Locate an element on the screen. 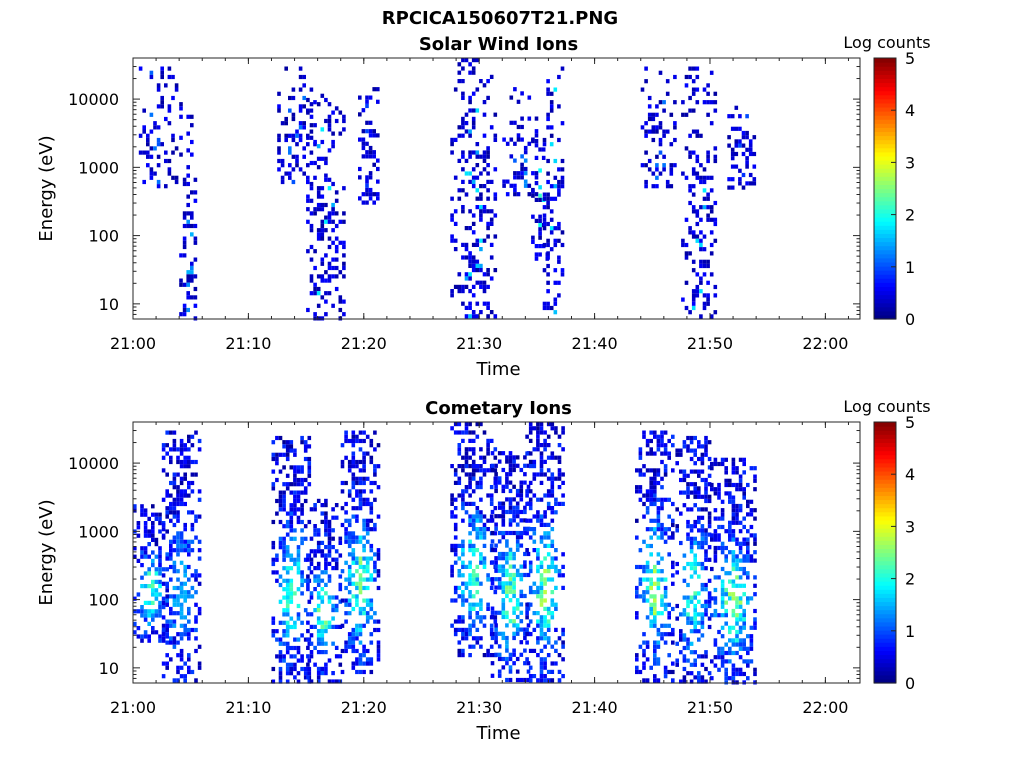  colorbar-segment is located at coordinates (885, 457).